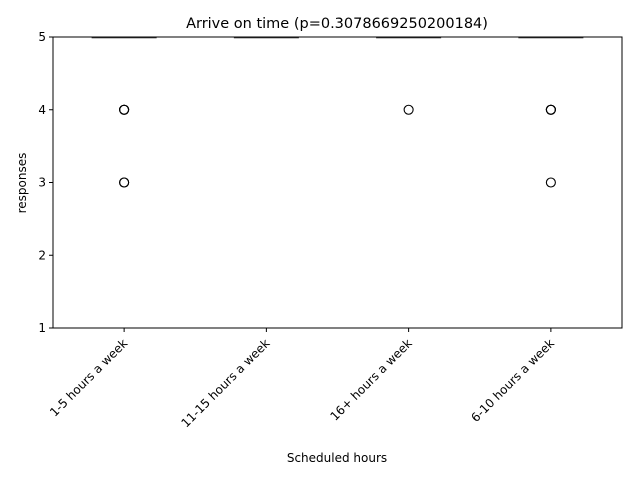 The width and height of the screenshot is (640, 480). Describe the element at coordinates (42, 110) in the screenshot. I see `y-tick-label: 4` at that location.